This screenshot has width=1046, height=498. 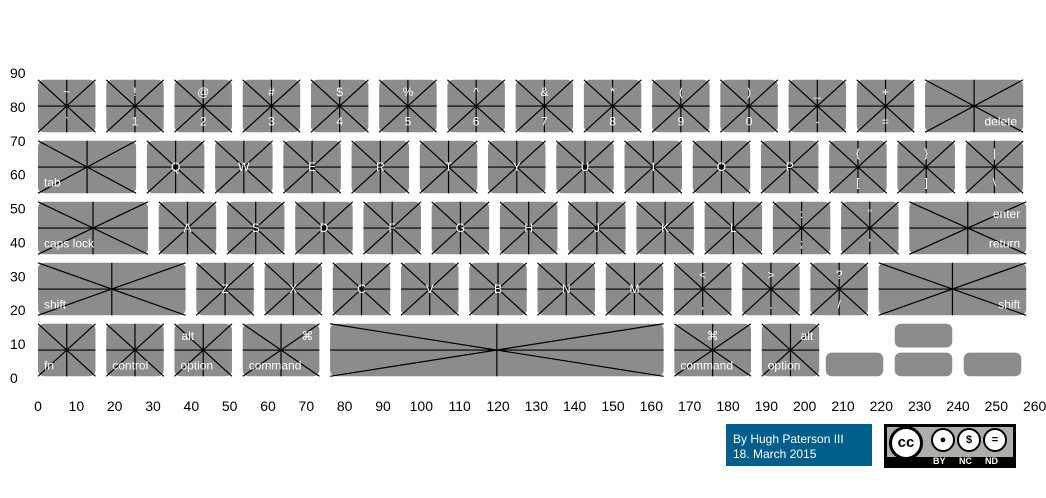 I want to click on key-bottom-label: option, so click(x=784, y=365).